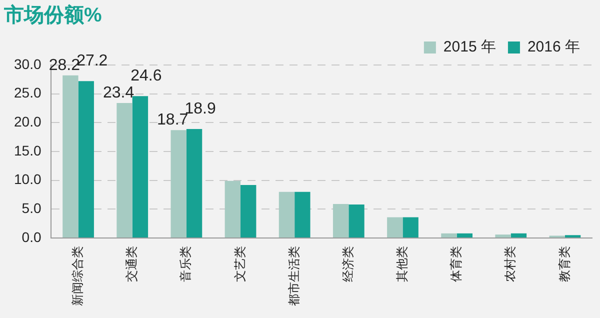  I want to click on x-tick-label: 其他类, so click(402, 264).